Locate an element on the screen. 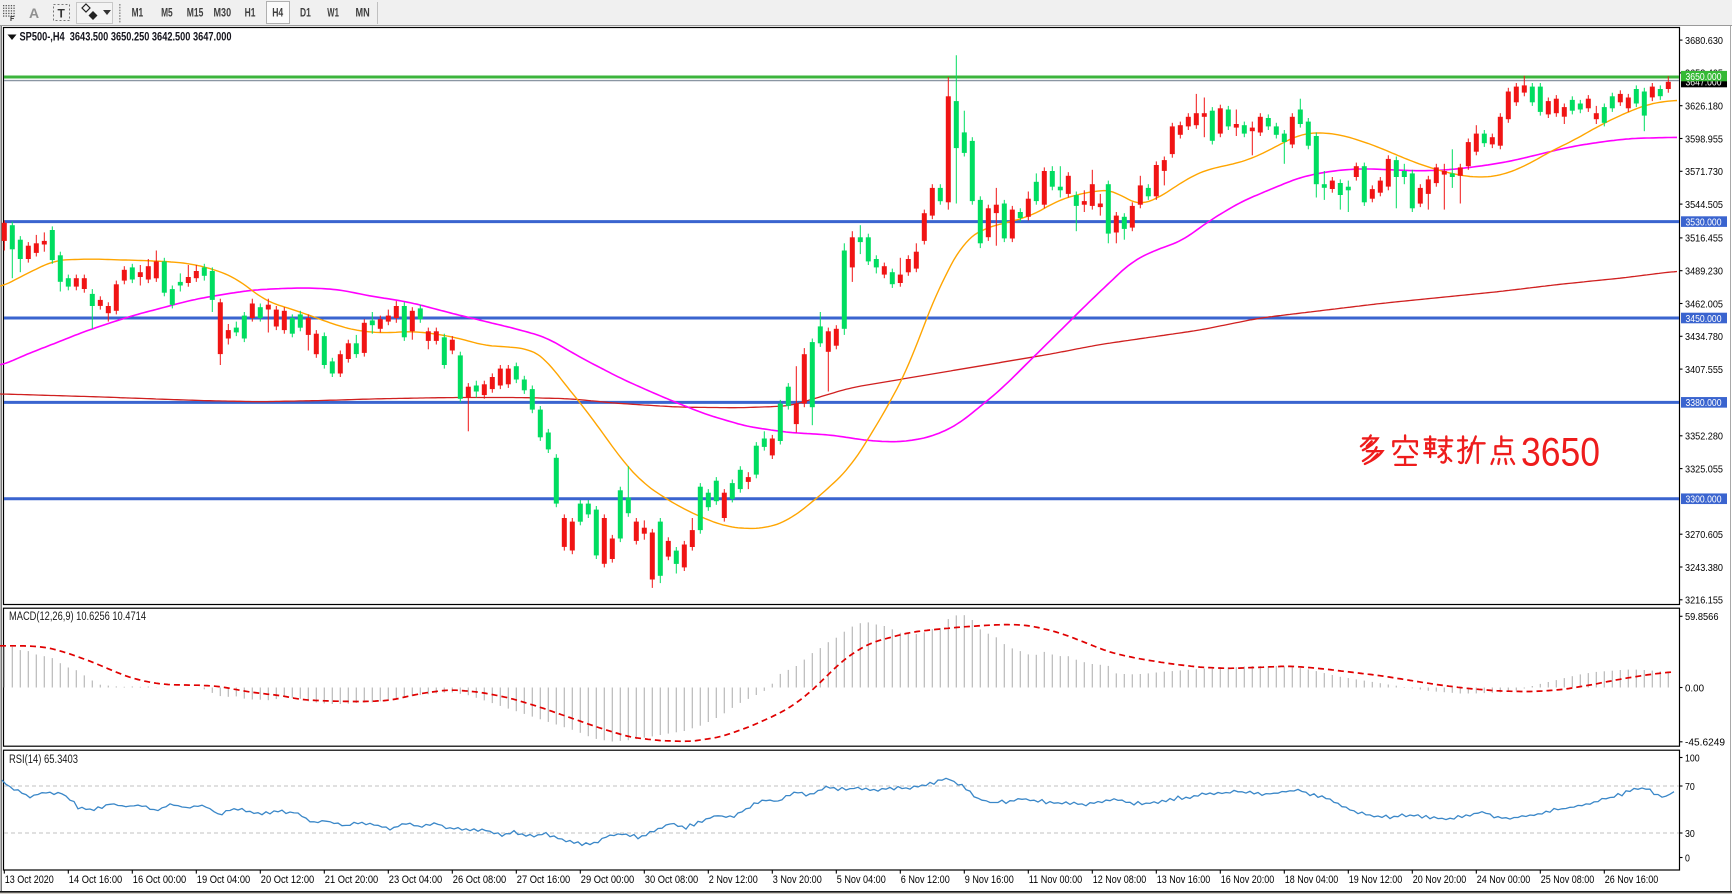 The image size is (1732, 894). svg-text: 3650.000 is located at coordinates (1704, 77).